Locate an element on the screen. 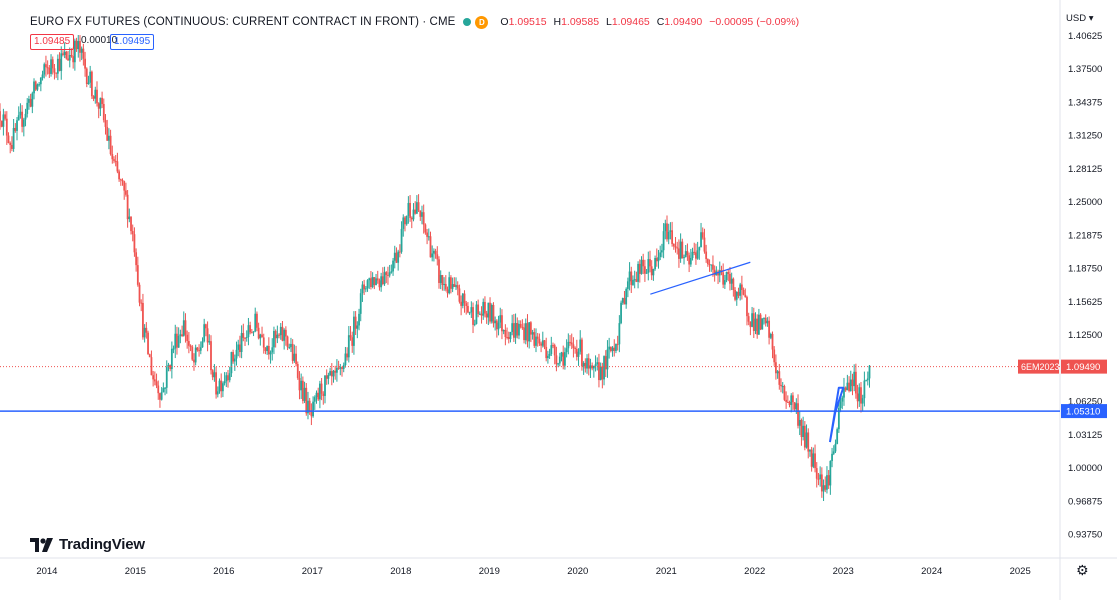  ask-price-box: 1.09495 is located at coordinates (132, 42).